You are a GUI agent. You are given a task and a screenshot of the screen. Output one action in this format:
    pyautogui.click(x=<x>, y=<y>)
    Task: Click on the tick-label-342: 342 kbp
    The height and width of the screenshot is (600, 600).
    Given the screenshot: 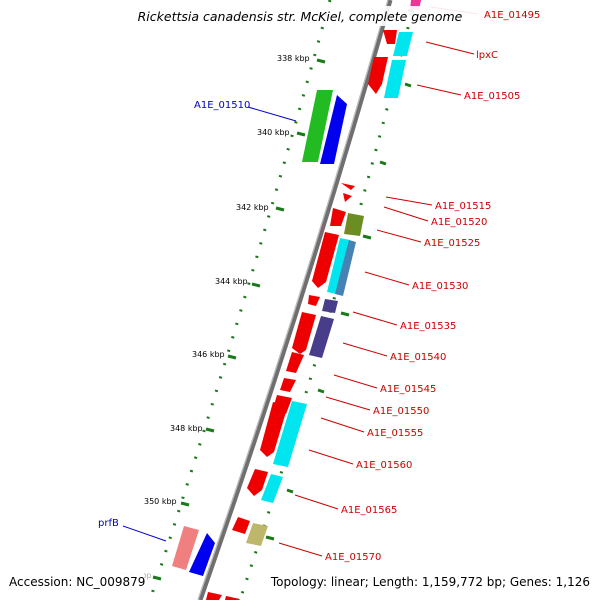 What is the action you would take?
    pyautogui.click(x=252, y=207)
    